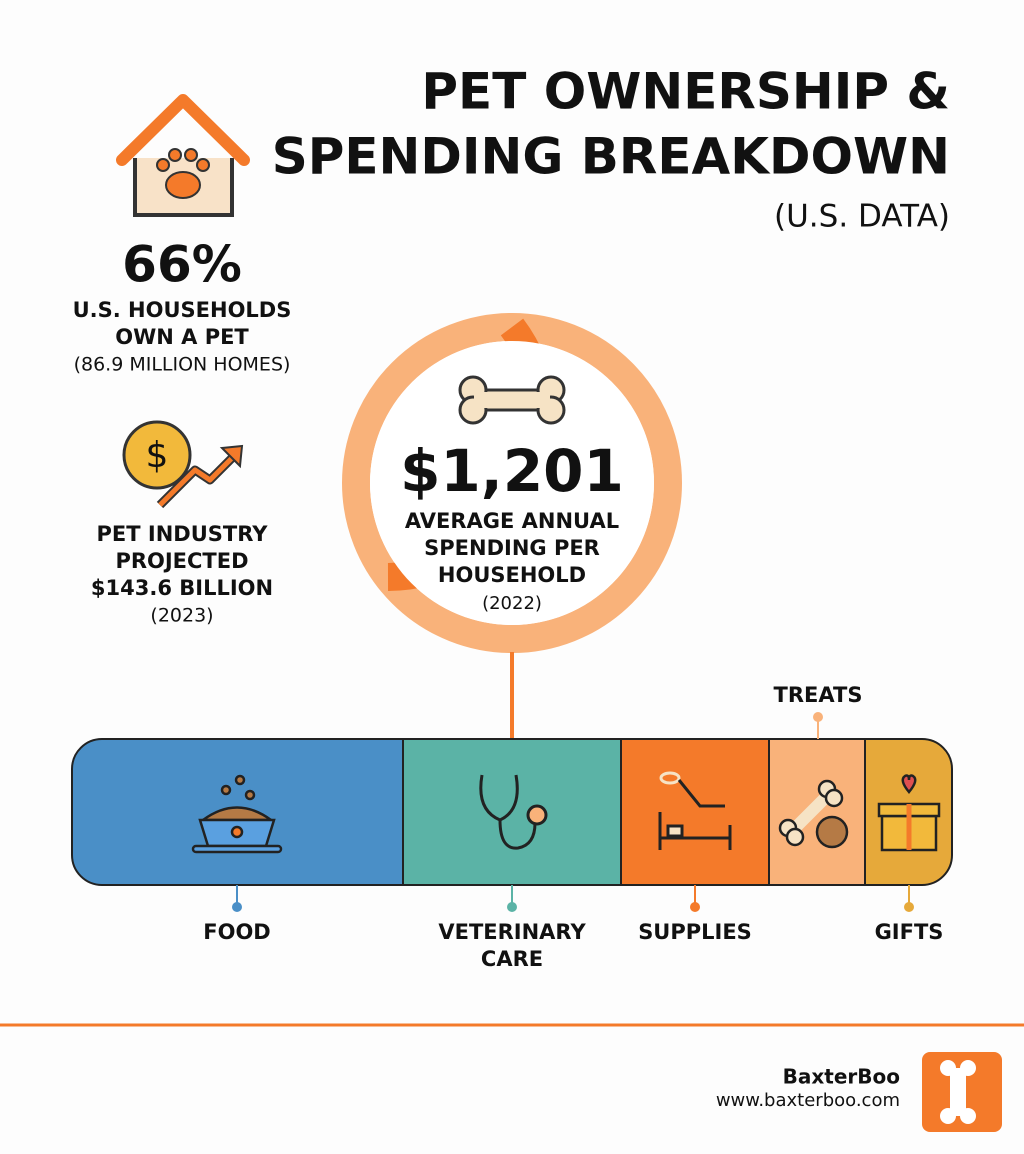  I want to click on segment-supplies, so click(695, 812).